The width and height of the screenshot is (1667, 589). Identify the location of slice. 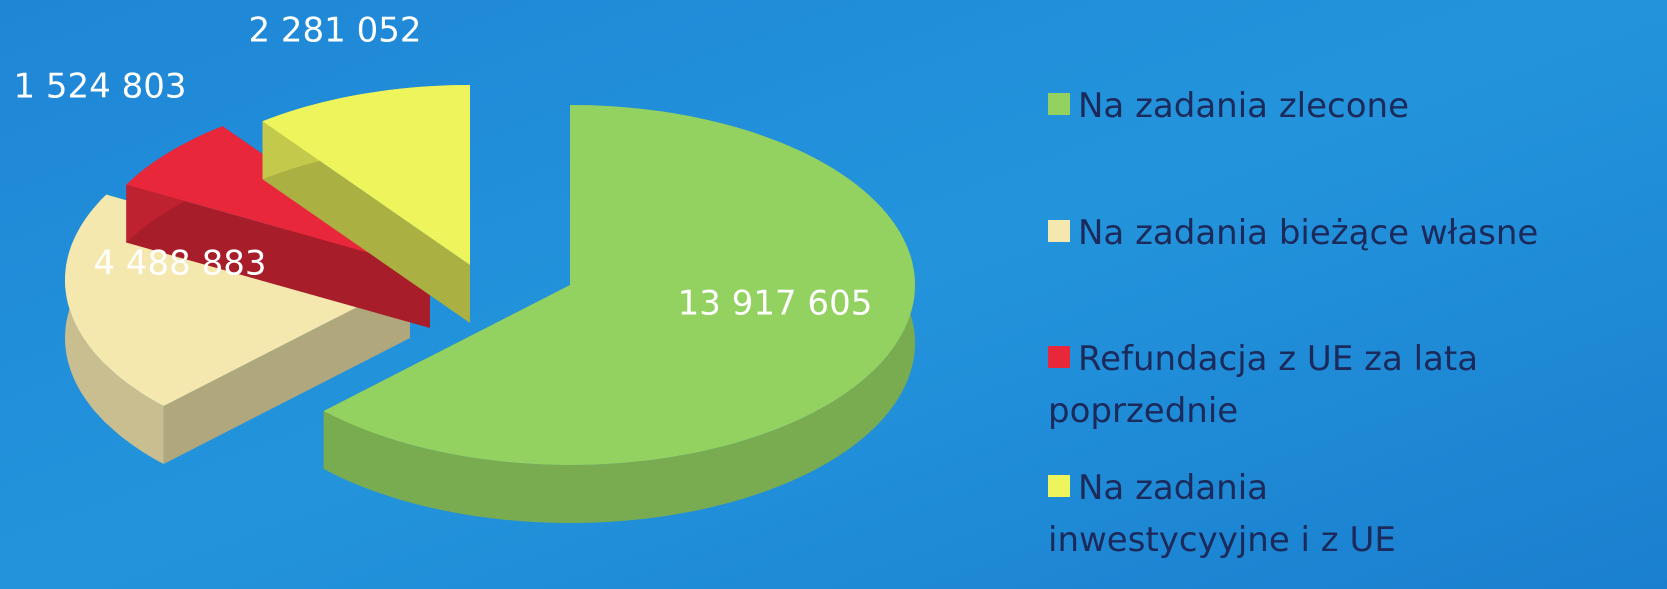
(366, 175).